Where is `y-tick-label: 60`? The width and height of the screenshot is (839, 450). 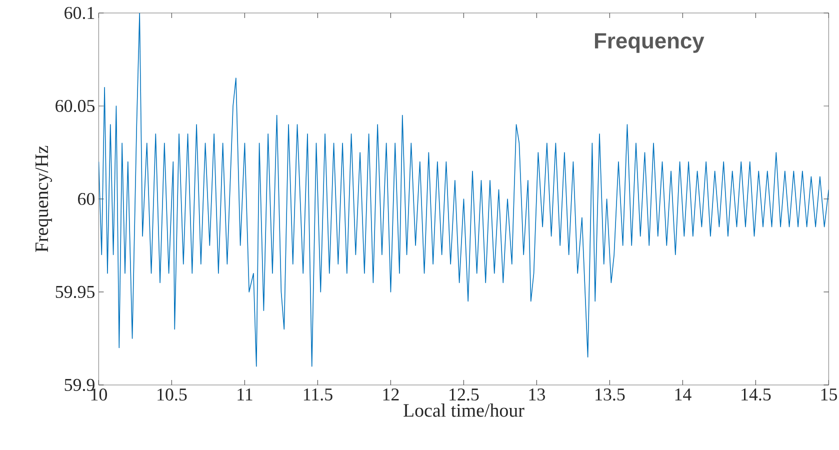
y-tick-label: 60 is located at coordinates (86, 199).